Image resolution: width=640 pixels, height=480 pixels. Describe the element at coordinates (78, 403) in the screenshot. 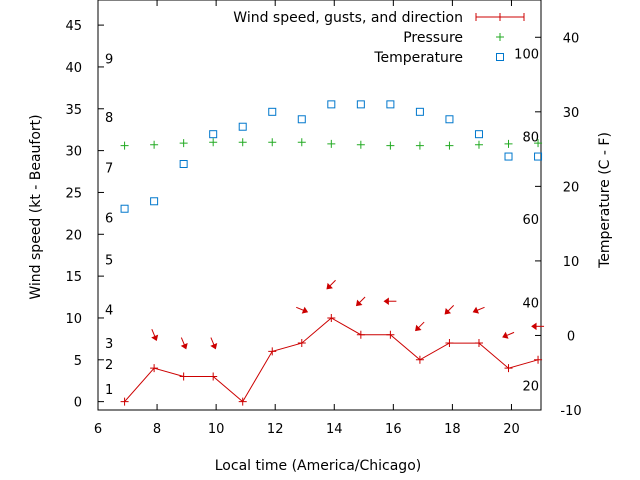

I see `y-tick-label: 0` at that location.